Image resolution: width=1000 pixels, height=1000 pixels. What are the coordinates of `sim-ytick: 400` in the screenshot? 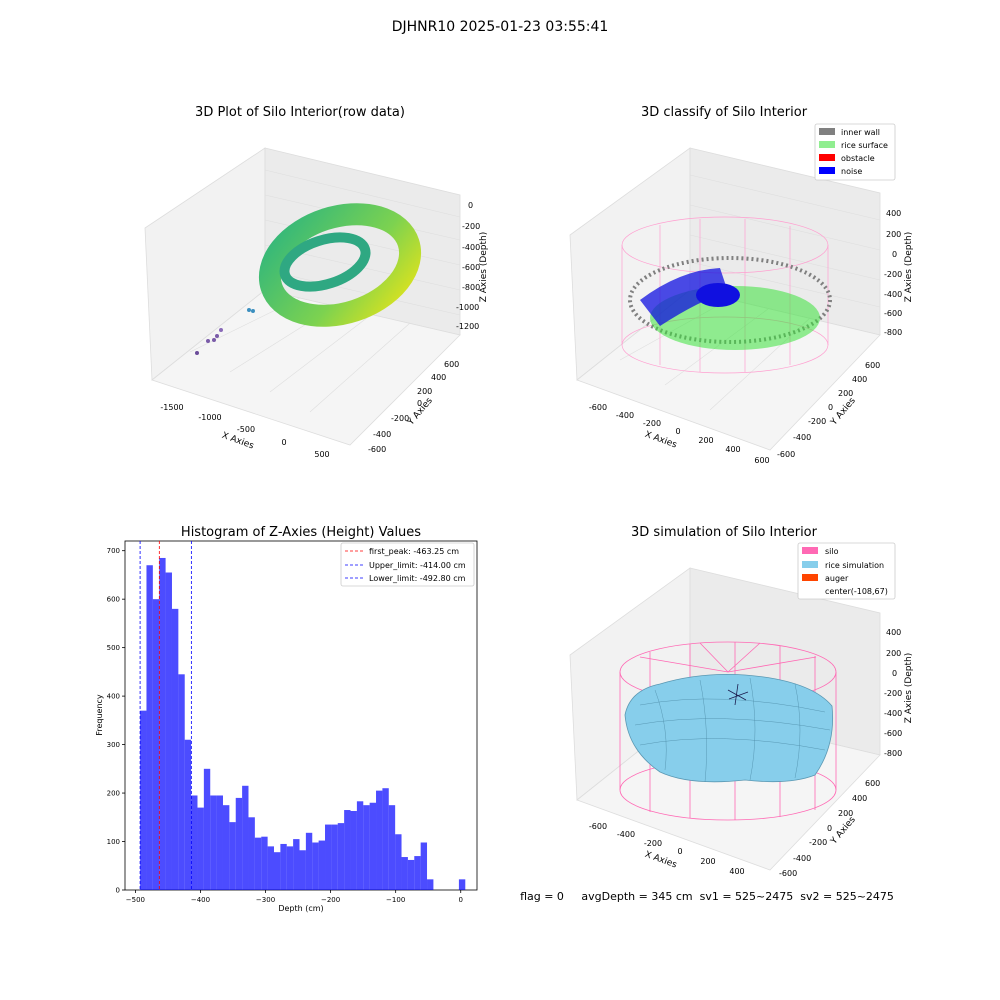 It's located at (859, 798).